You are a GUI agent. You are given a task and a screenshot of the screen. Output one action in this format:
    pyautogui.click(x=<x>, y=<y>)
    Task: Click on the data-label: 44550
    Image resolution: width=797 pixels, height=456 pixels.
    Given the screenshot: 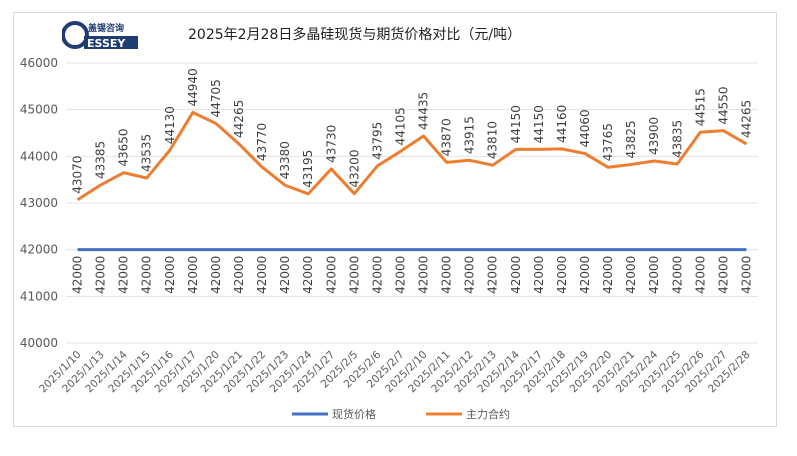 What is the action you would take?
    pyautogui.click(x=723, y=105)
    